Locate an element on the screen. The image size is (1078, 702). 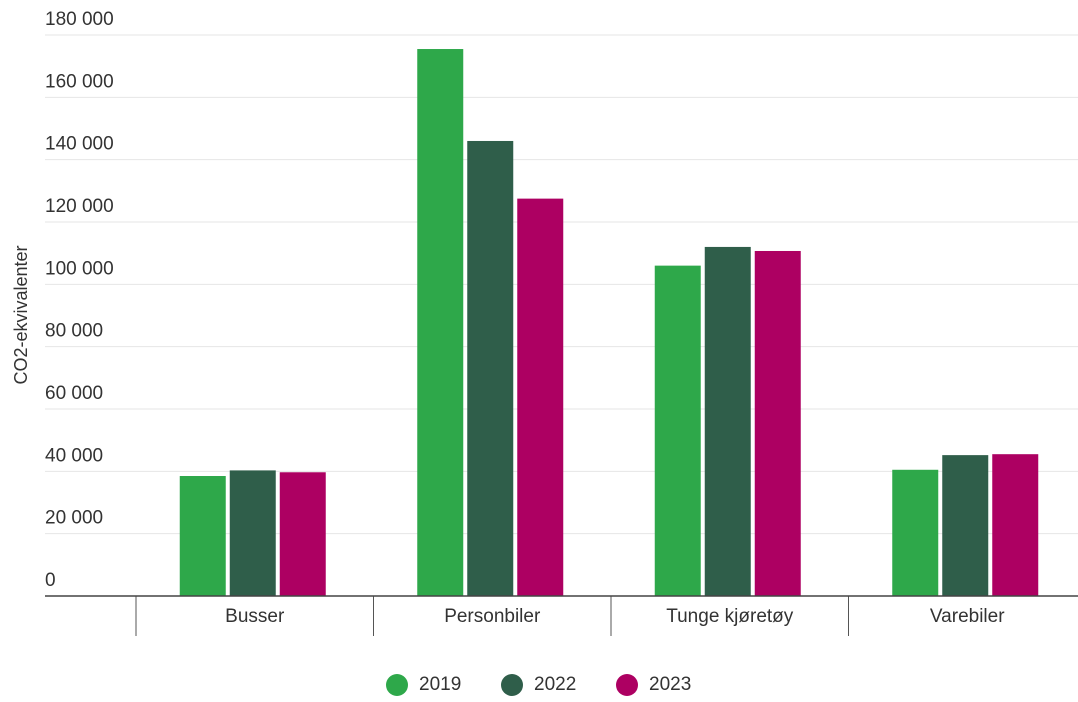
x-tick-label: Busser is located at coordinates (255, 616).